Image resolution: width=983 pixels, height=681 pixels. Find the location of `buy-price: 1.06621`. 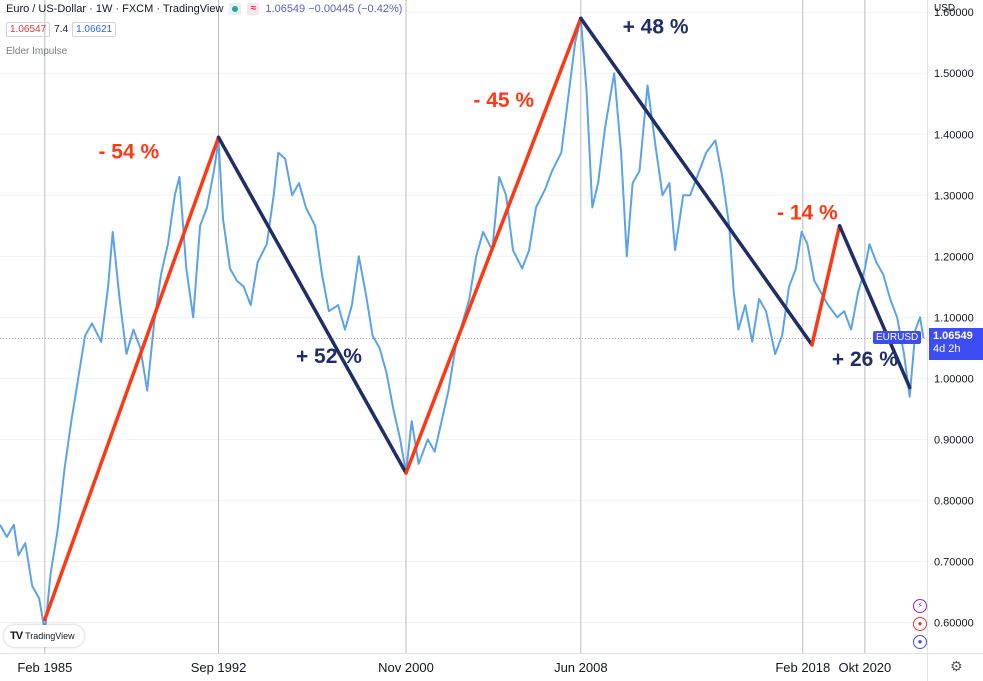

buy-price: 1.06621 is located at coordinates (94, 29).